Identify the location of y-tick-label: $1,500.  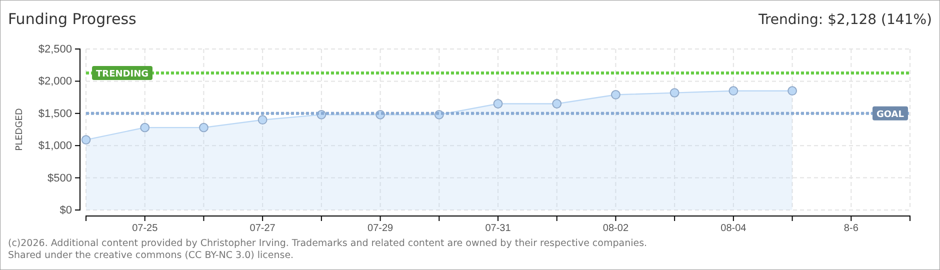
(55, 114).